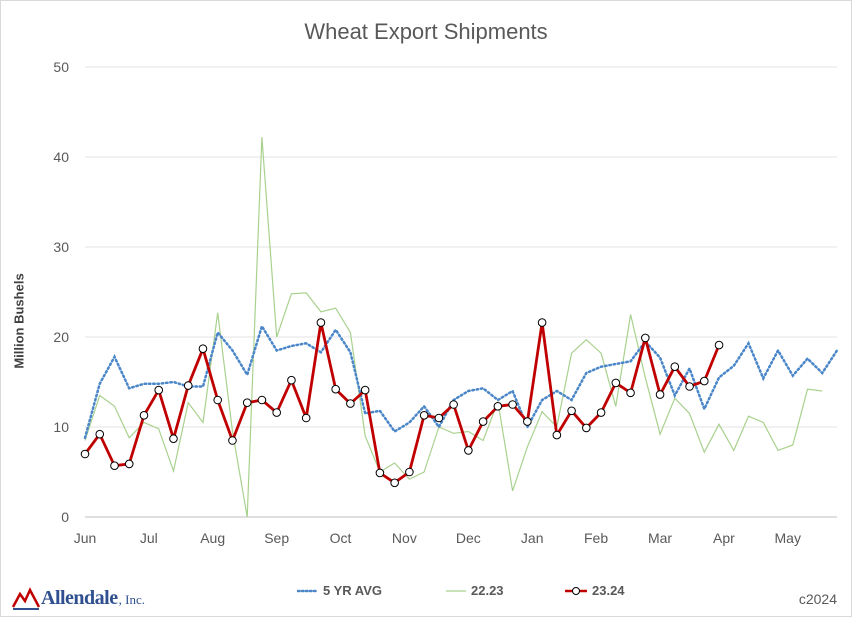 The height and width of the screenshot is (617, 852). I want to click on logo-suffix: , Inc., so click(131, 599).